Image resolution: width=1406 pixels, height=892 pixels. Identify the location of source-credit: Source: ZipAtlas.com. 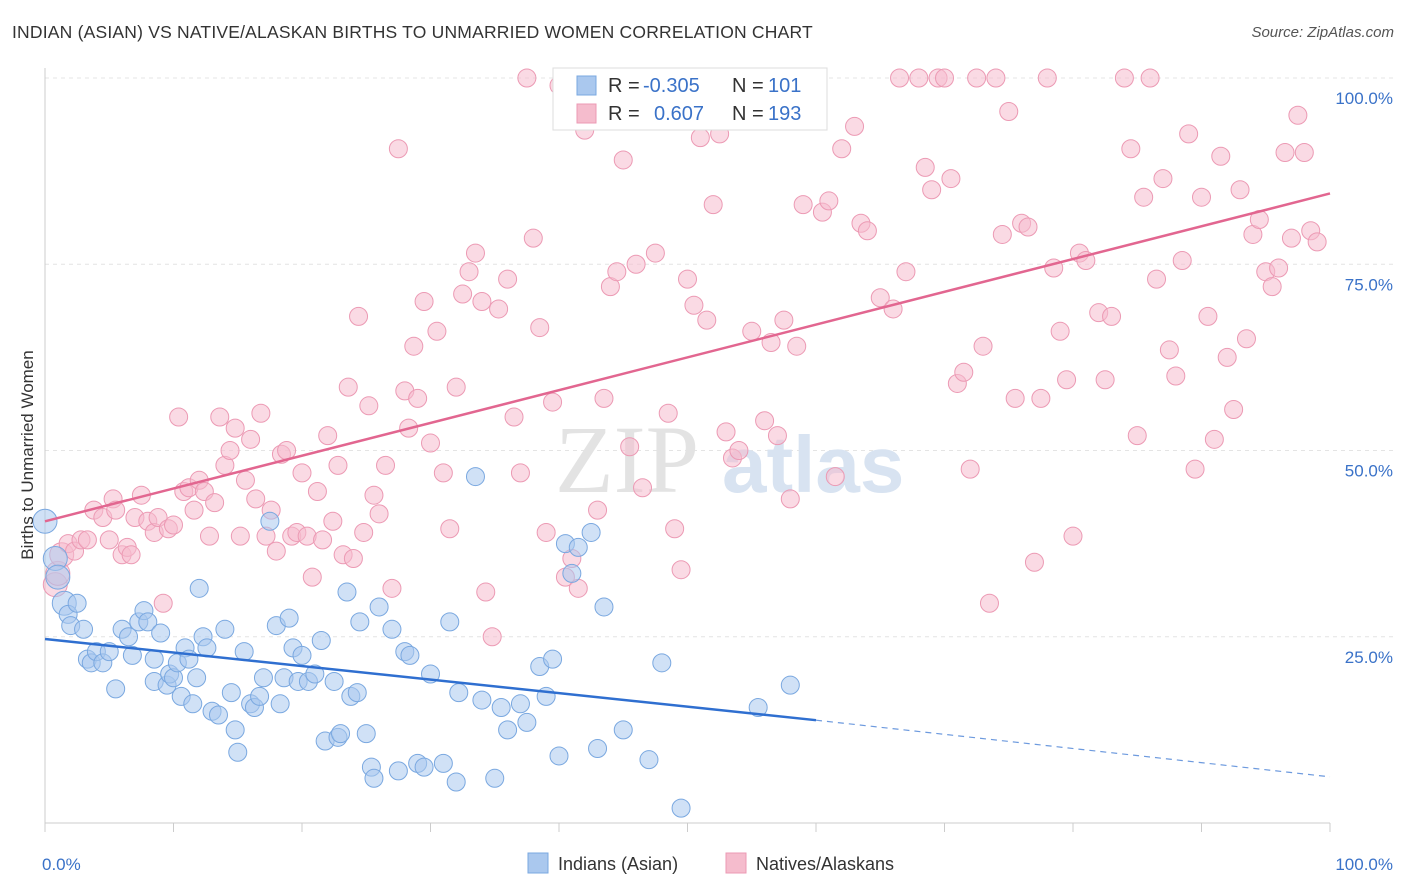
(1322, 32).